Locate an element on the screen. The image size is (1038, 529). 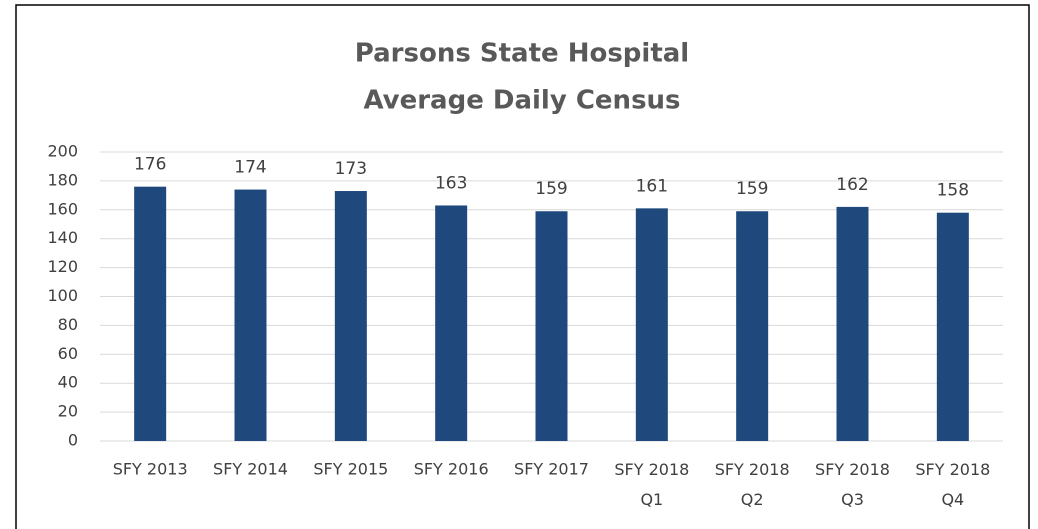
y-tick-label: 20 is located at coordinates (68, 411).